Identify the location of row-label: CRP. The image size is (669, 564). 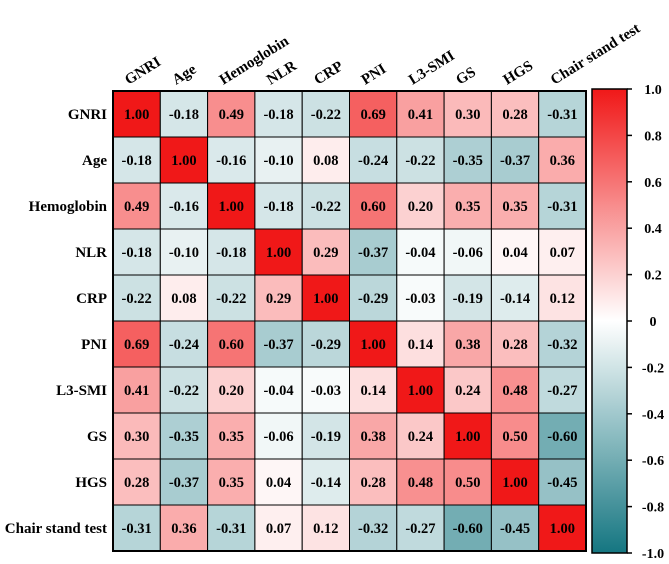
(91, 299).